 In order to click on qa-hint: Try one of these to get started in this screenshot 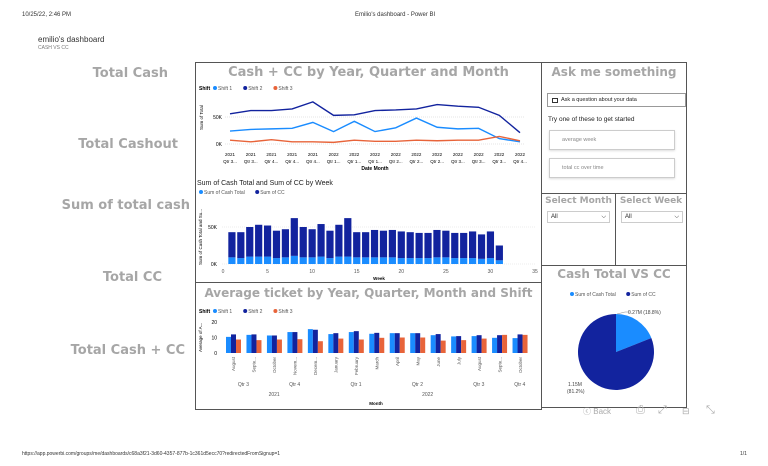, I will do `click(591, 119)`.